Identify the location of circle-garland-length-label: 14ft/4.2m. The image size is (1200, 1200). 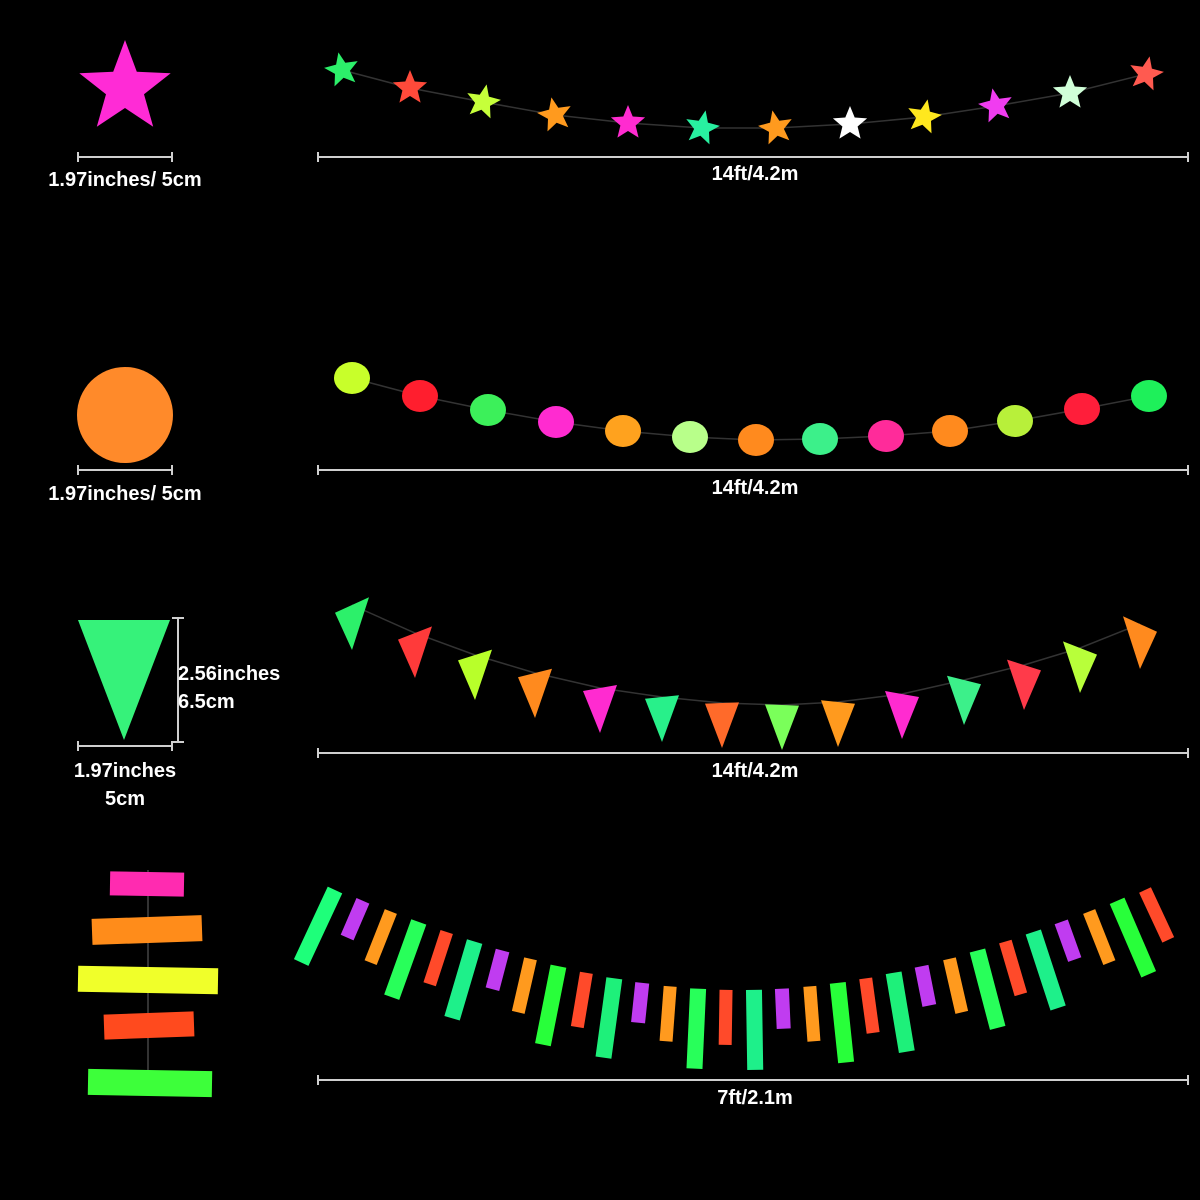
(755, 488).